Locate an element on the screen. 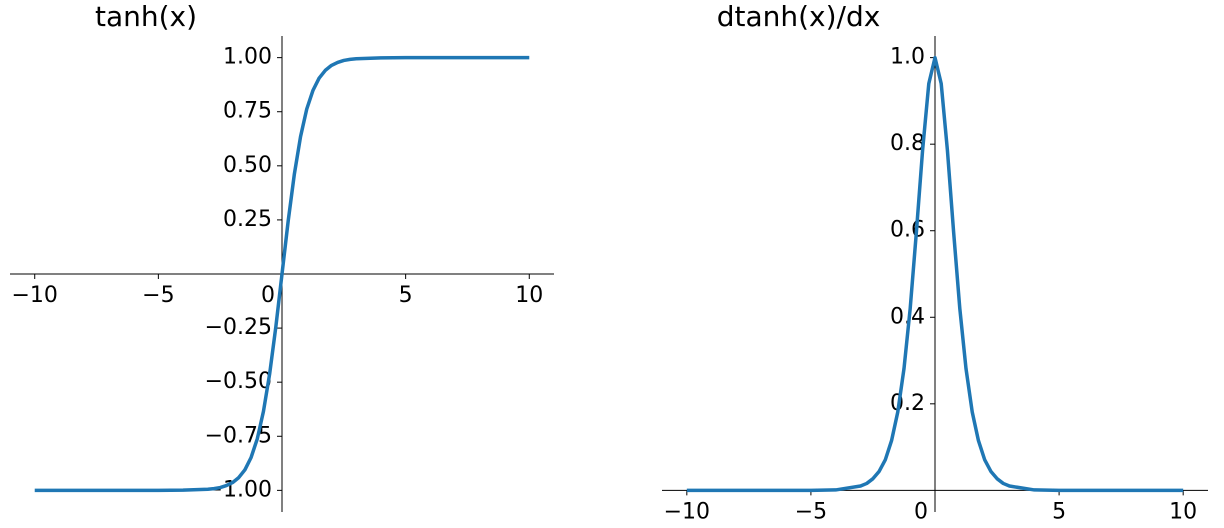 This screenshot has width=1224, height=528. y-tick-label: 1.0 is located at coordinates (907, 57).